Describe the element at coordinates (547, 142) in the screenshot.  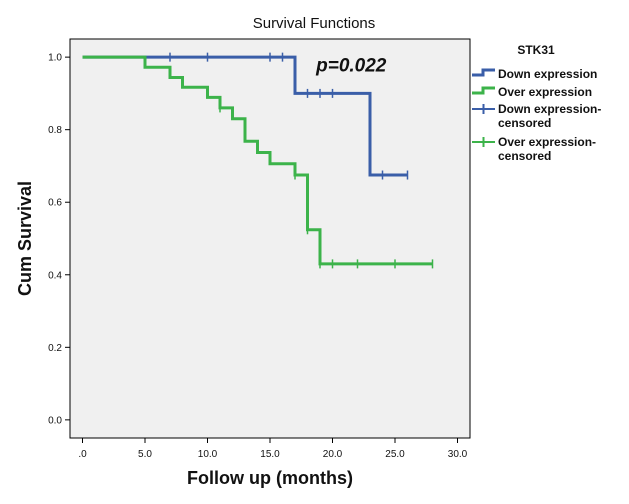
I see `legend-label: Over expression-` at that location.